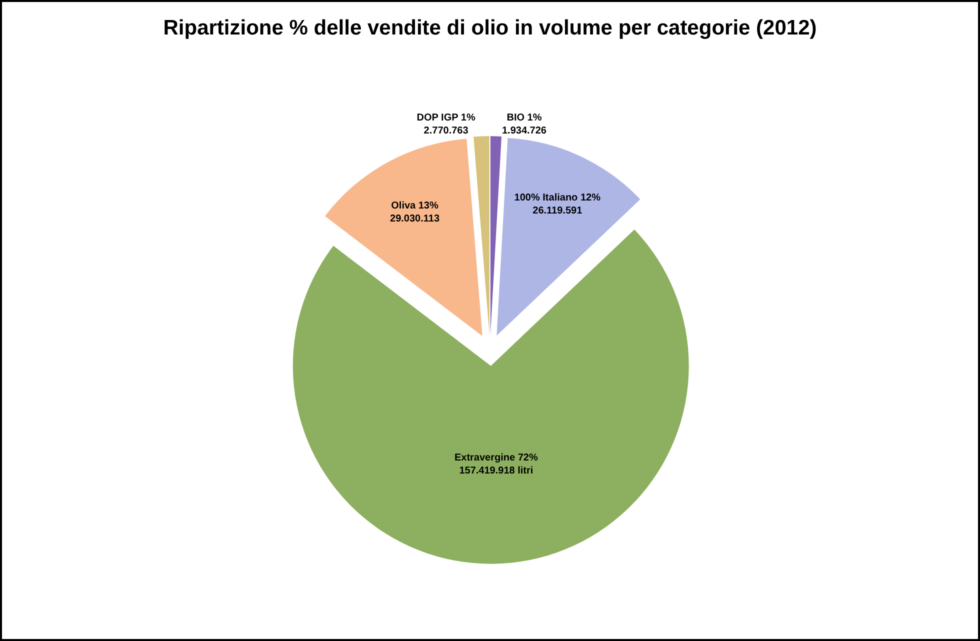  What do you see at coordinates (557, 204) in the screenshot?
I see `slice-label: 100% Italiano 12% 26.119.591` at bounding box center [557, 204].